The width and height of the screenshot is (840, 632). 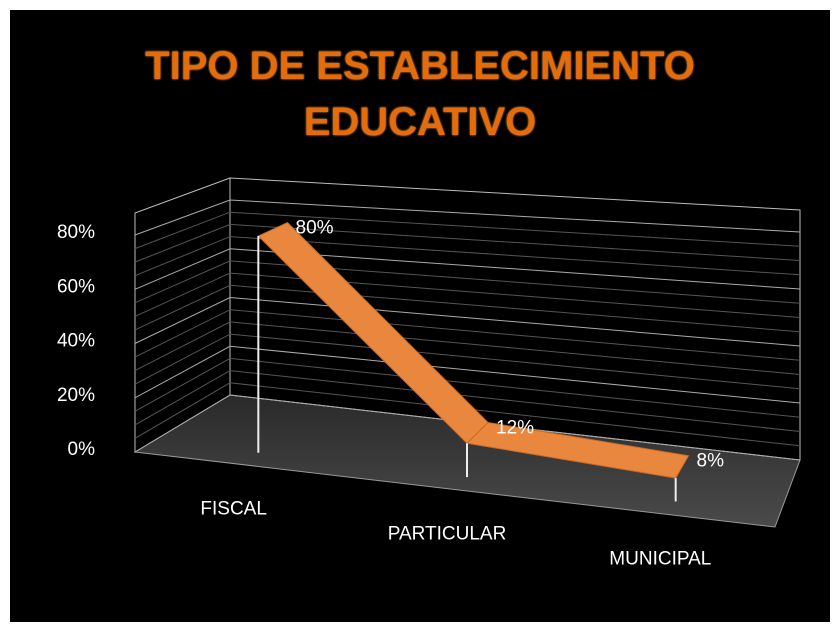 I want to click on y-tick-label: 60%, so click(x=76, y=286).